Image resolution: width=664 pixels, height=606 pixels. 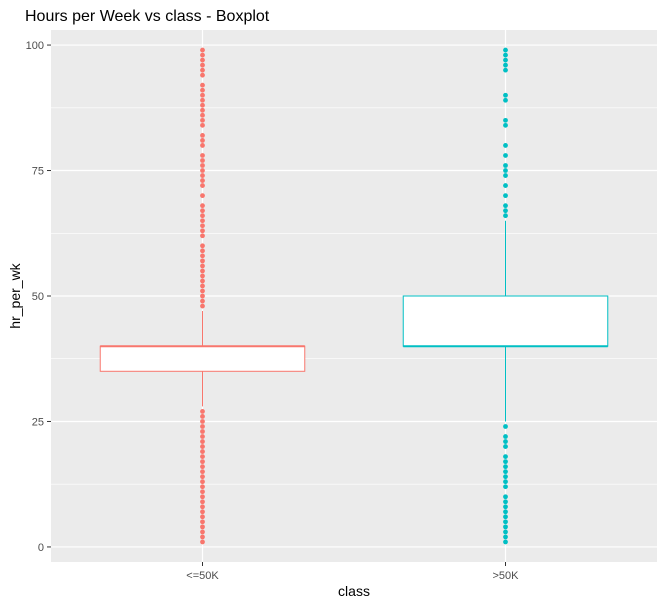 What do you see at coordinates (15, 295) in the screenshot?
I see `y-axis-title: hr_per_wk` at bounding box center [15, 295].